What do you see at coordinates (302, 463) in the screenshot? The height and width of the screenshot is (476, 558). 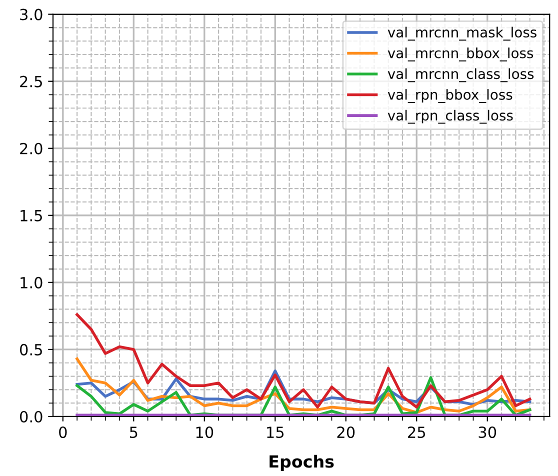 I see `x-axis-title: Epochs` at bounding box center [302, 463].